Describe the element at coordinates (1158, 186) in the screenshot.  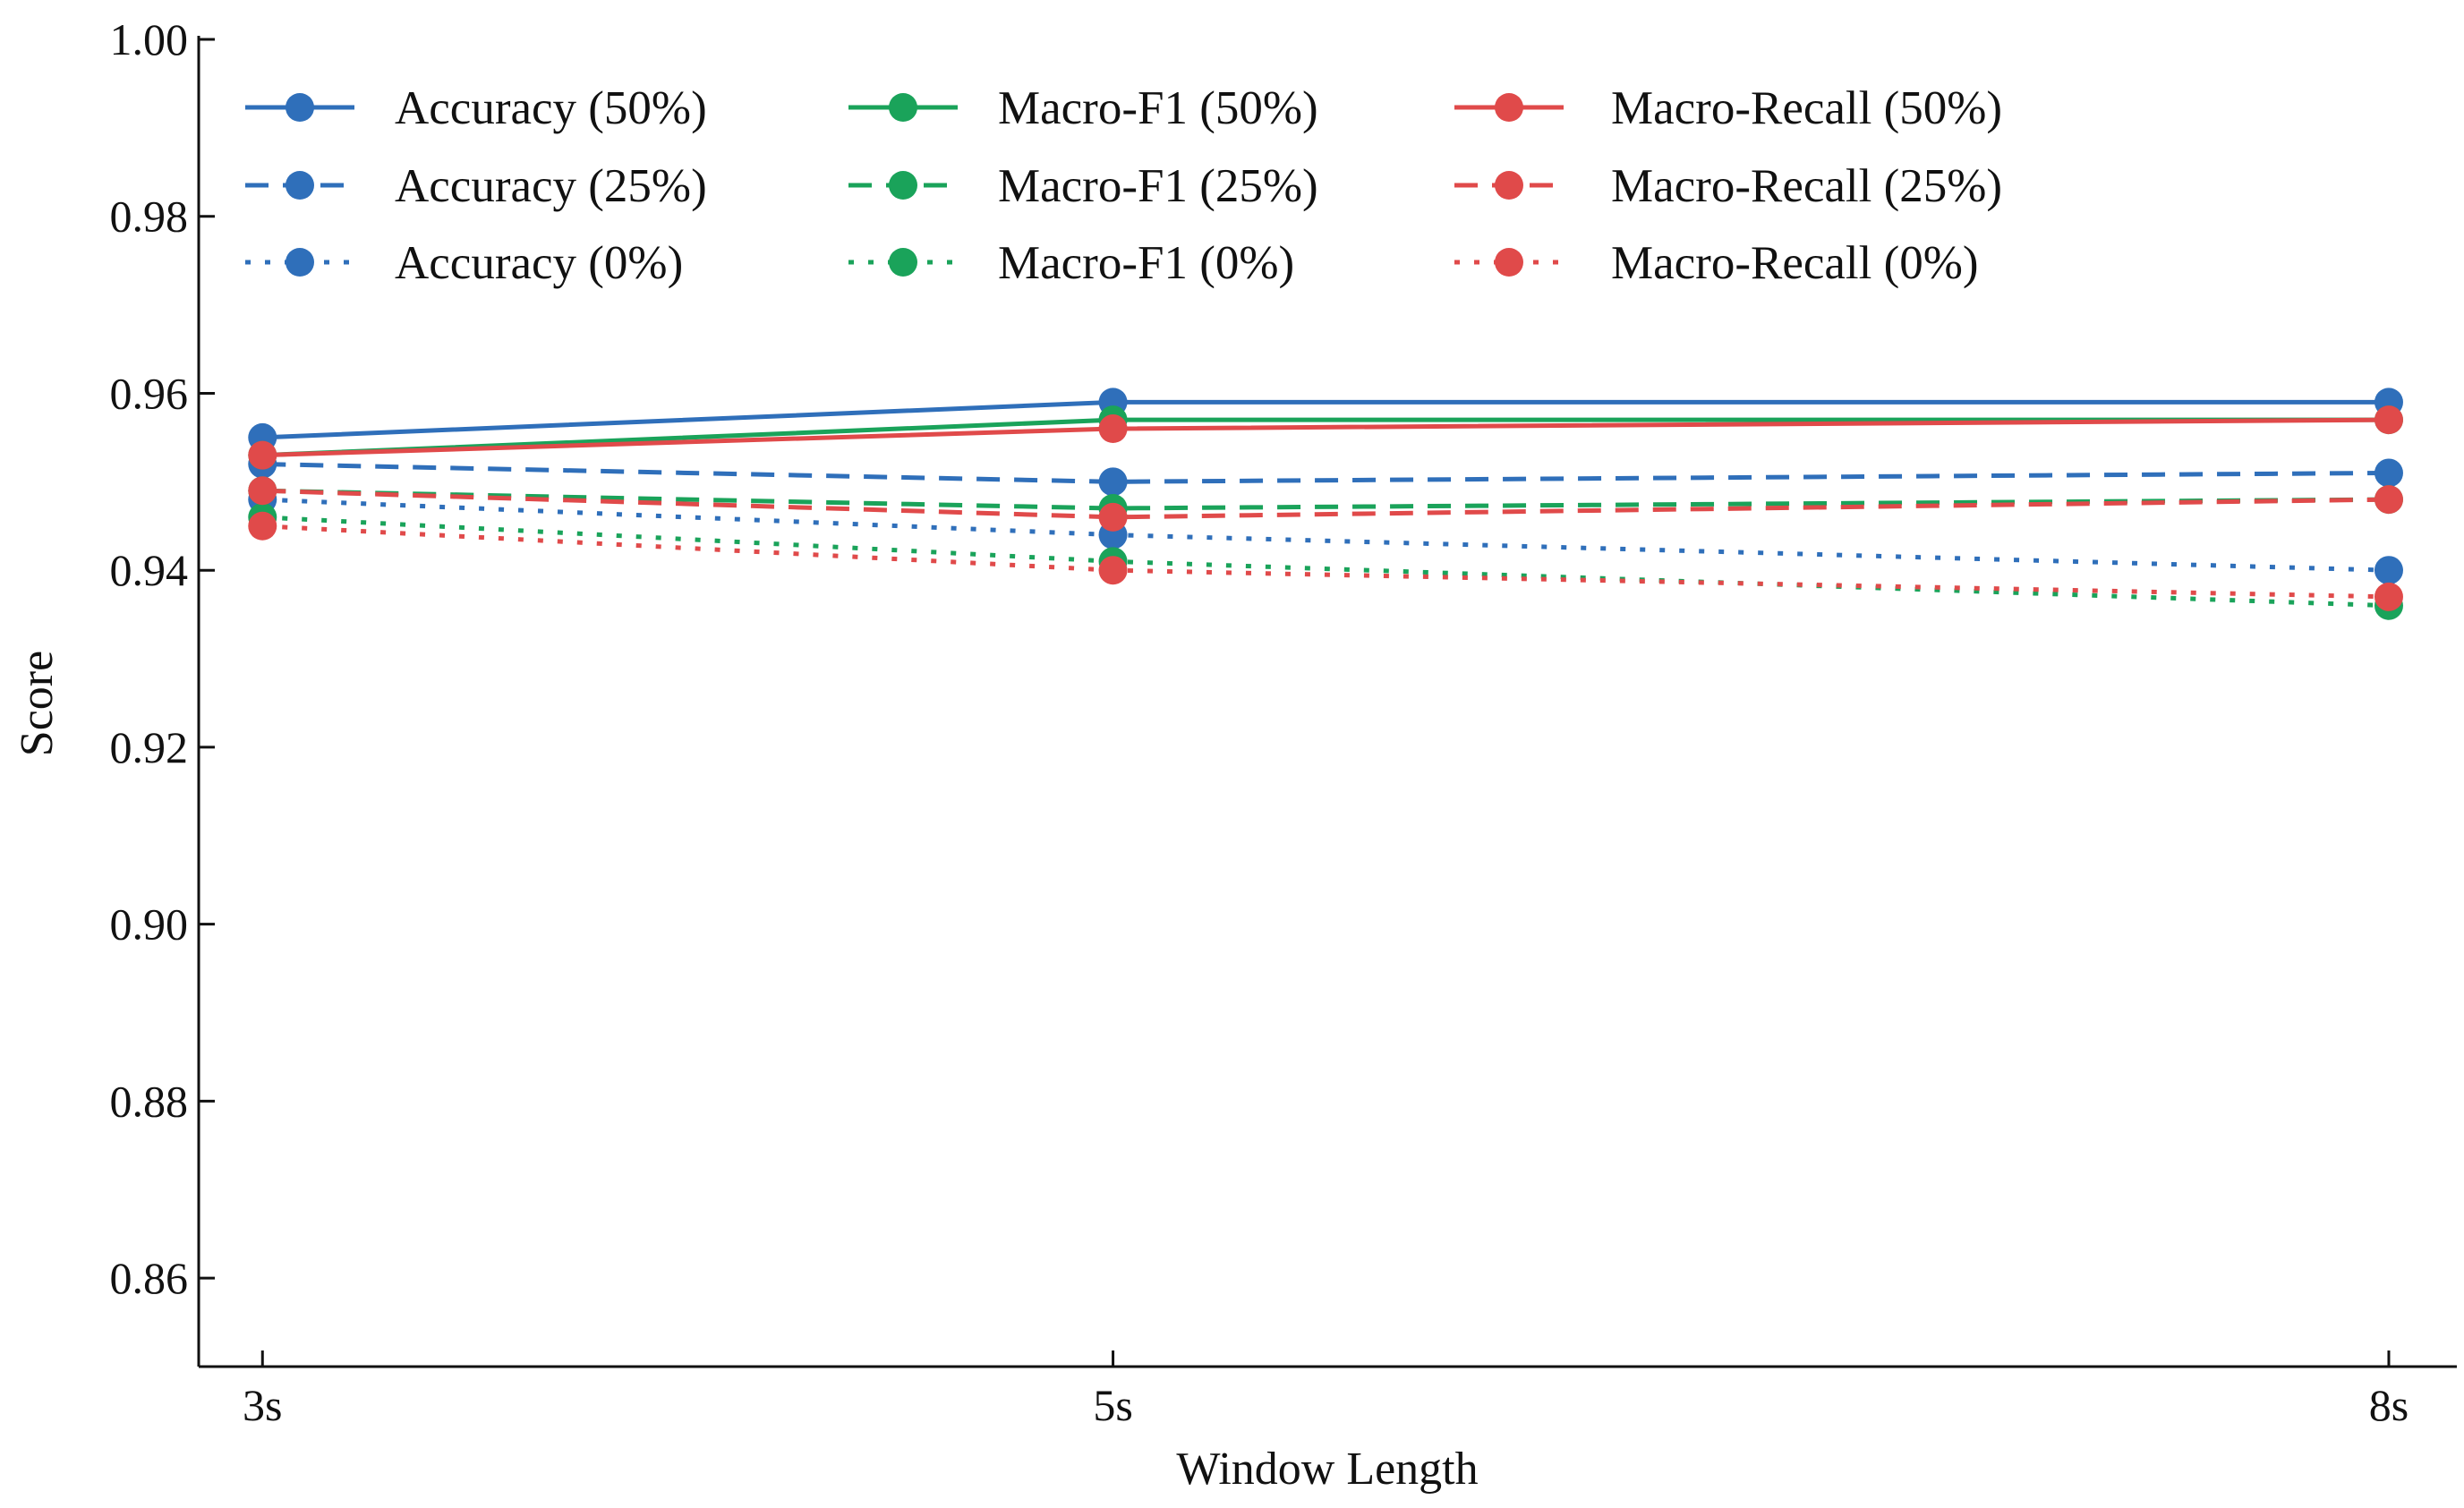
I see `legend-label: Macro-F1 (25%)` at that location.